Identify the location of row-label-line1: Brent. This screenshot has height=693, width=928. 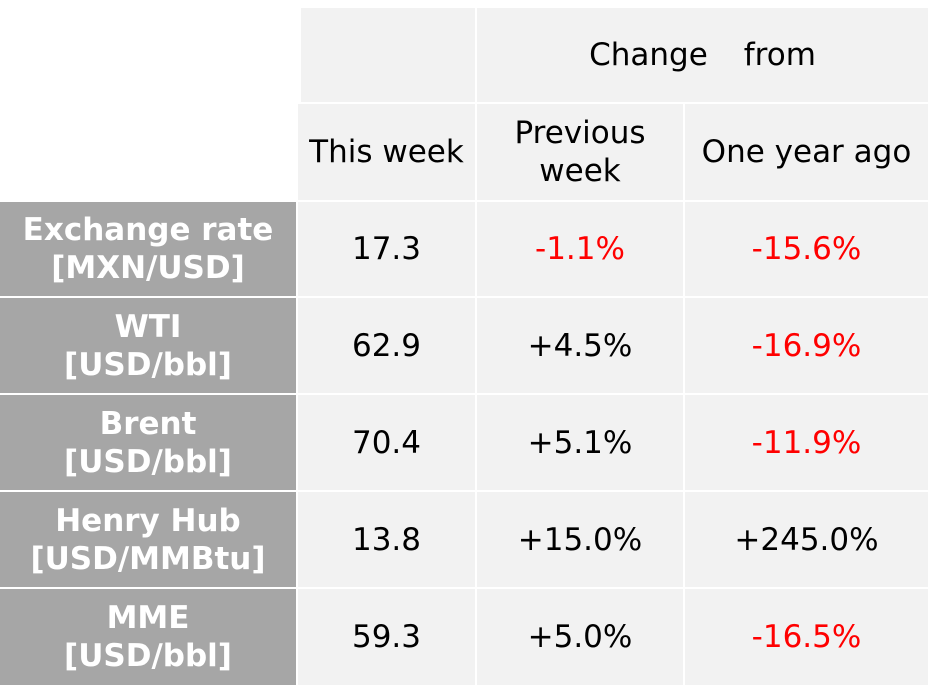
(148, 423).